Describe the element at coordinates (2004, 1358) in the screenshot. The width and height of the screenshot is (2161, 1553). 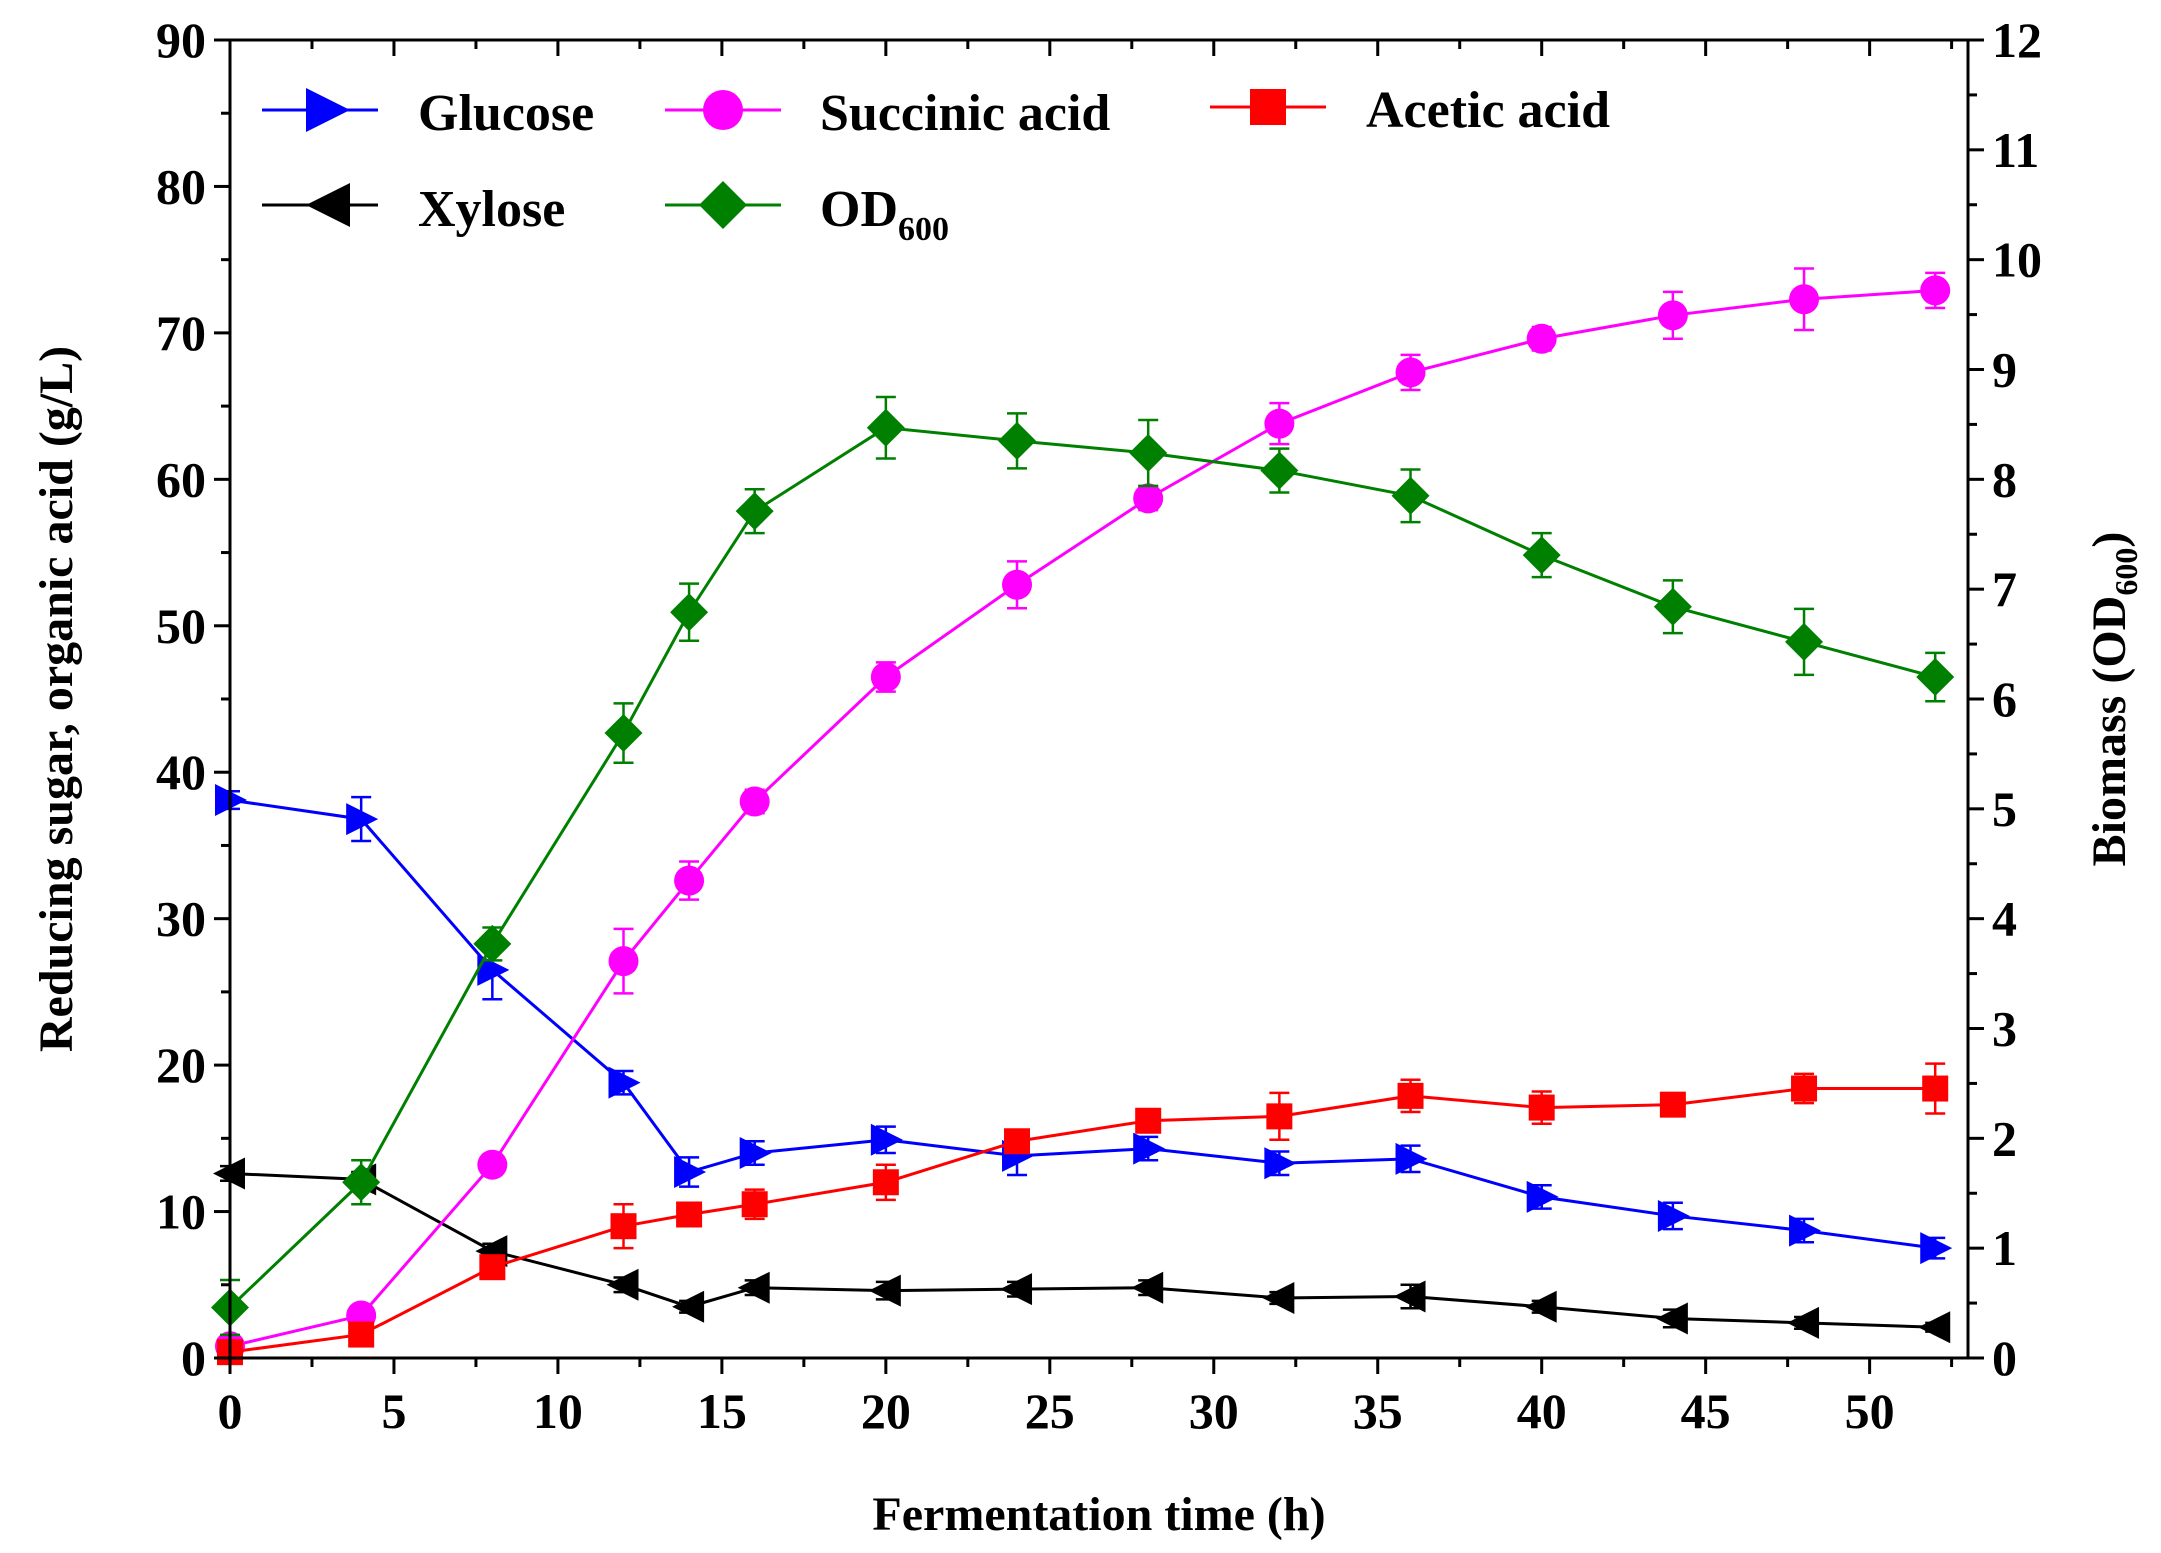
I see `y-tick-label-right: 0` at that location.